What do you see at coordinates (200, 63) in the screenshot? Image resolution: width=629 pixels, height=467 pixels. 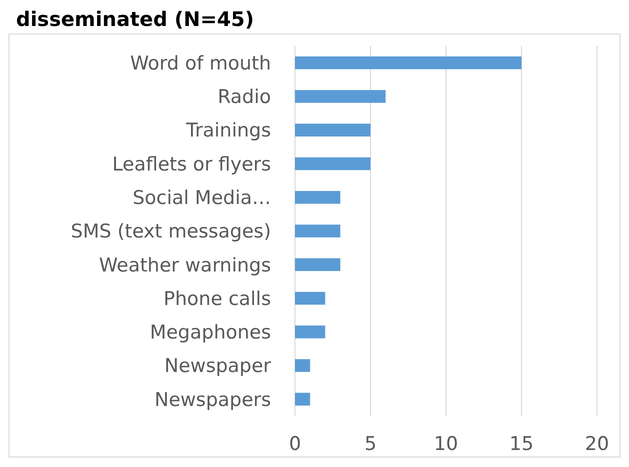 I see `y-tick-label: Word of mouth` at bounding box center [200, 63].